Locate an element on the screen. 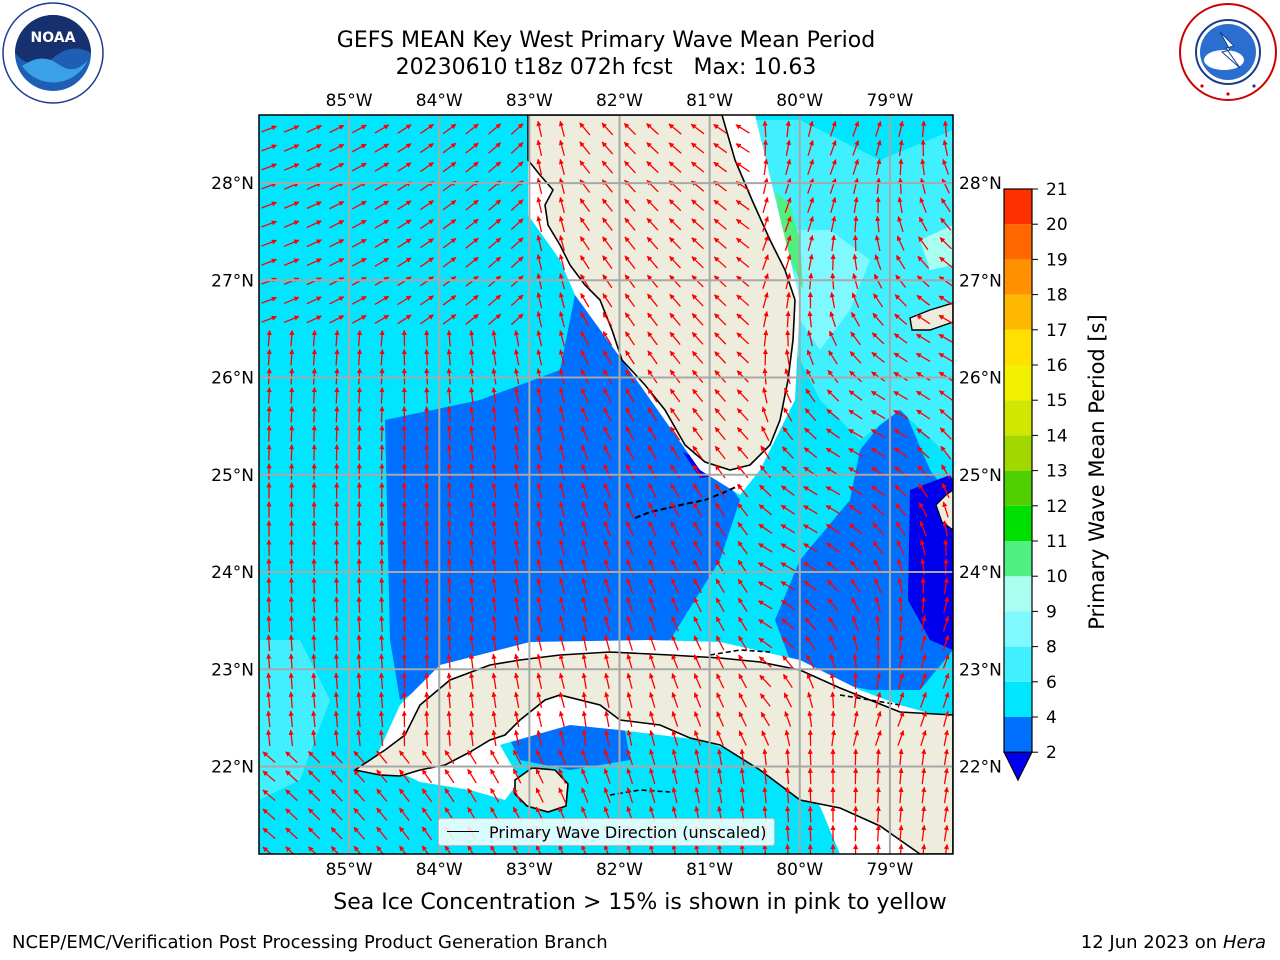  lat-tick-label: 25°N is located at coordinates (232, 476).